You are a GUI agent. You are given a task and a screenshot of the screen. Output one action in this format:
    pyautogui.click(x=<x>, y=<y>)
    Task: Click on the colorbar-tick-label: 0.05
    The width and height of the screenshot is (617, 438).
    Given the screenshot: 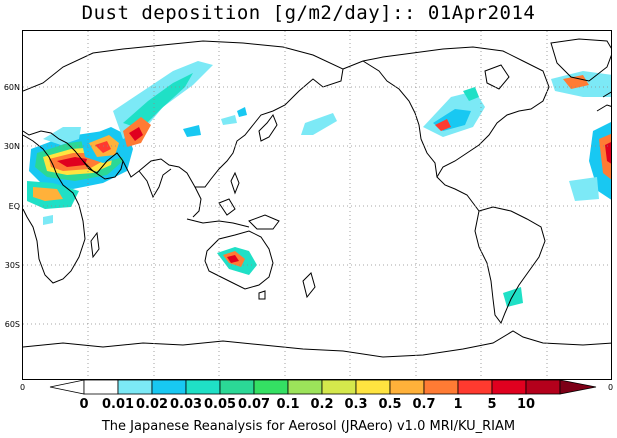 What is the action you would take?
    pyautogui.click(x=220, y=404)
    